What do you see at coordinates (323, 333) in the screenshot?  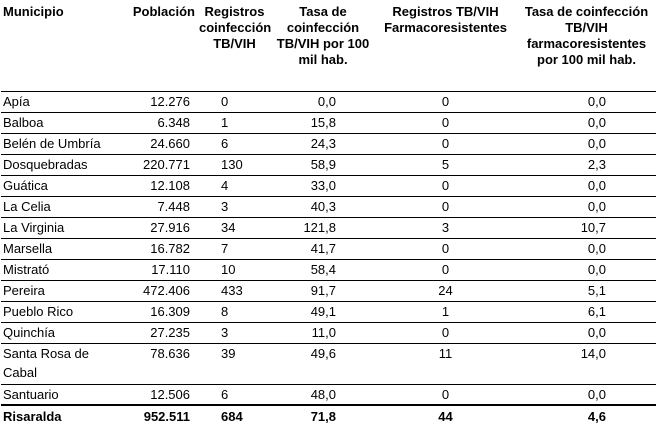 I see `cell-tasa-coinfeccion: 11,0` at bounding box center [323, 333].